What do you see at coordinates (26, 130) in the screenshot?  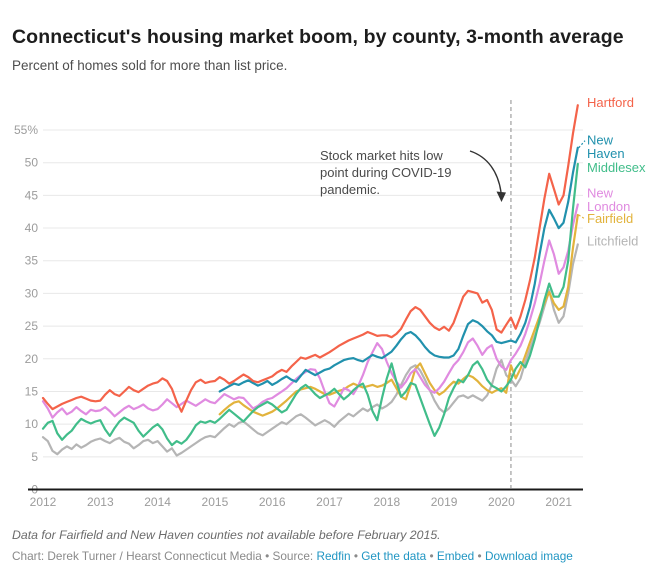 I see `y-tick-label-55: 55%` at bounding box center [26, 130].